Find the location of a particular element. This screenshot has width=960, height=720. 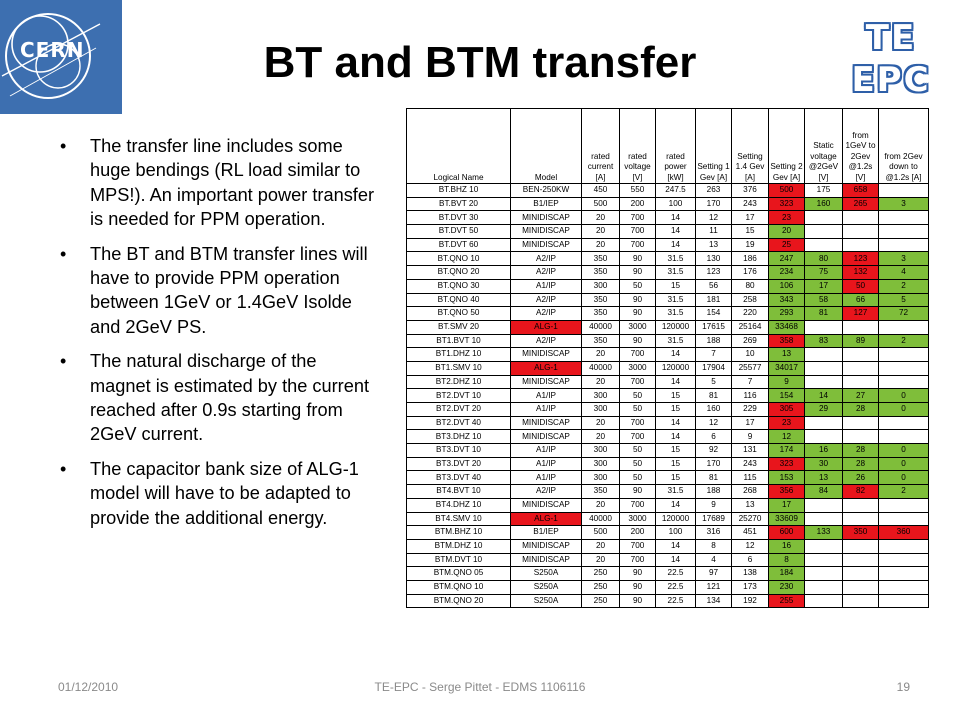

table-cell: 243 is located at coordinates (750, 204).